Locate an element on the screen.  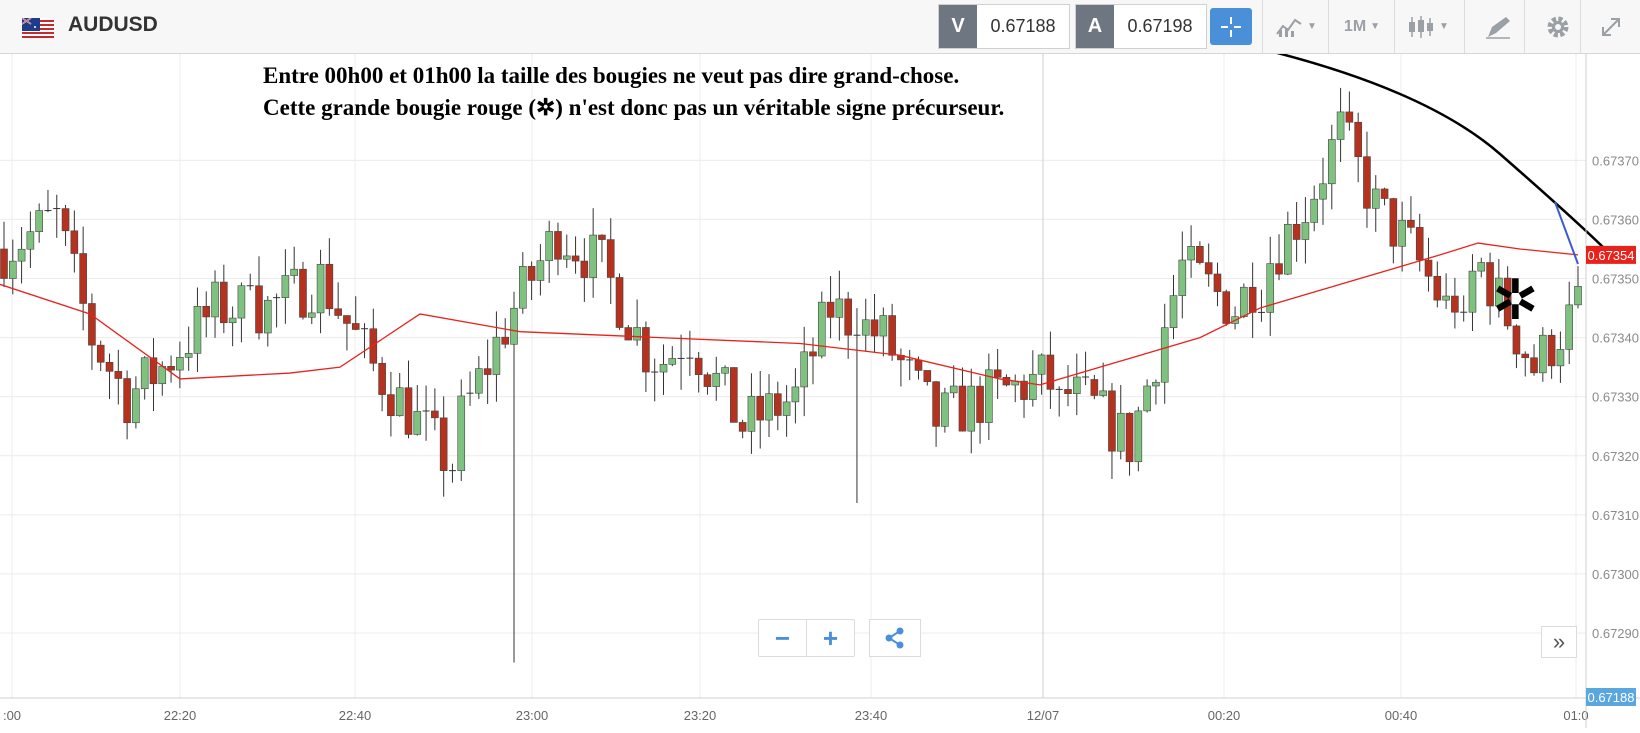
price-tick-label: 0.67330 is located at coordinates (1615, 397).